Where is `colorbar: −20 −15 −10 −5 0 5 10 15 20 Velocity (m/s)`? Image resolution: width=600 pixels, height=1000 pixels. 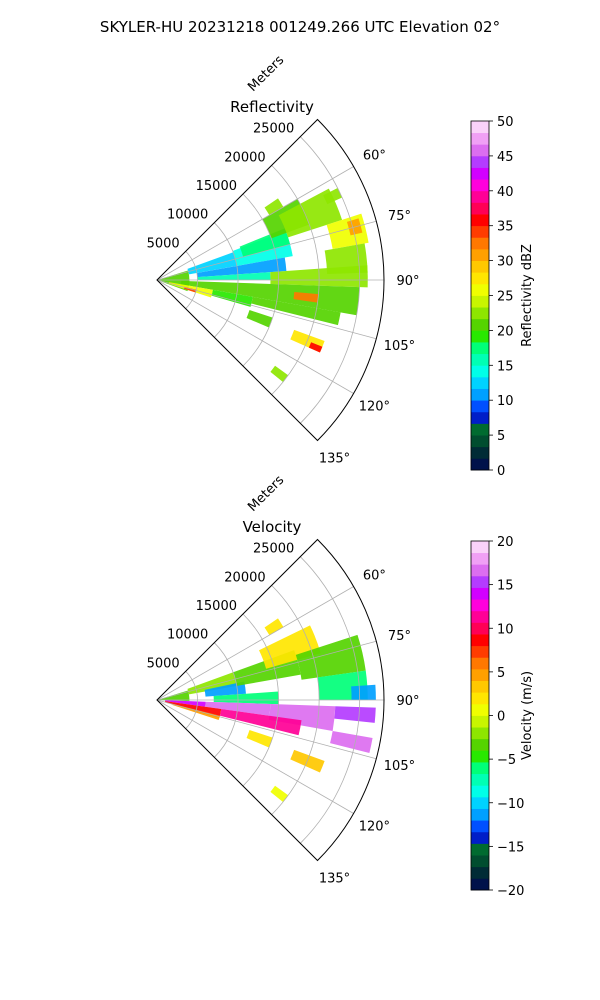
colorbar: −20 −15 −10 −5 0 5 10 15 20 Velocity (m/s) is located at coordinates (502, 717).